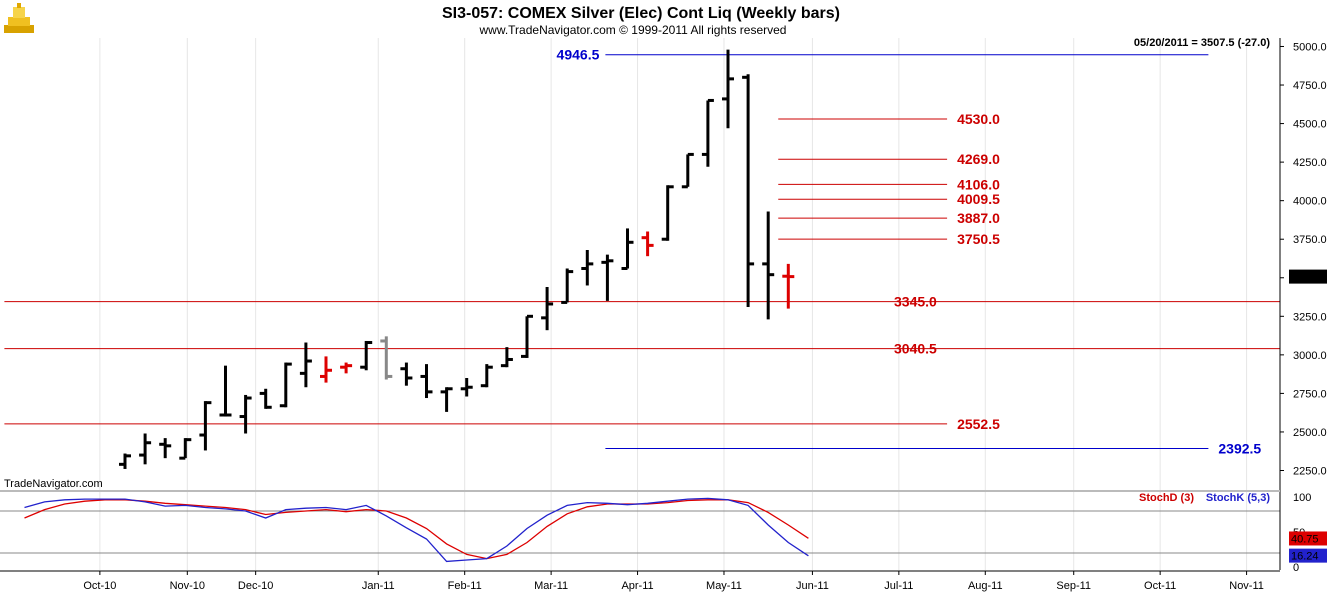 This screenshot has height=594, width=1336. I want to click on month-label: Nov-10, so click(187, 586).